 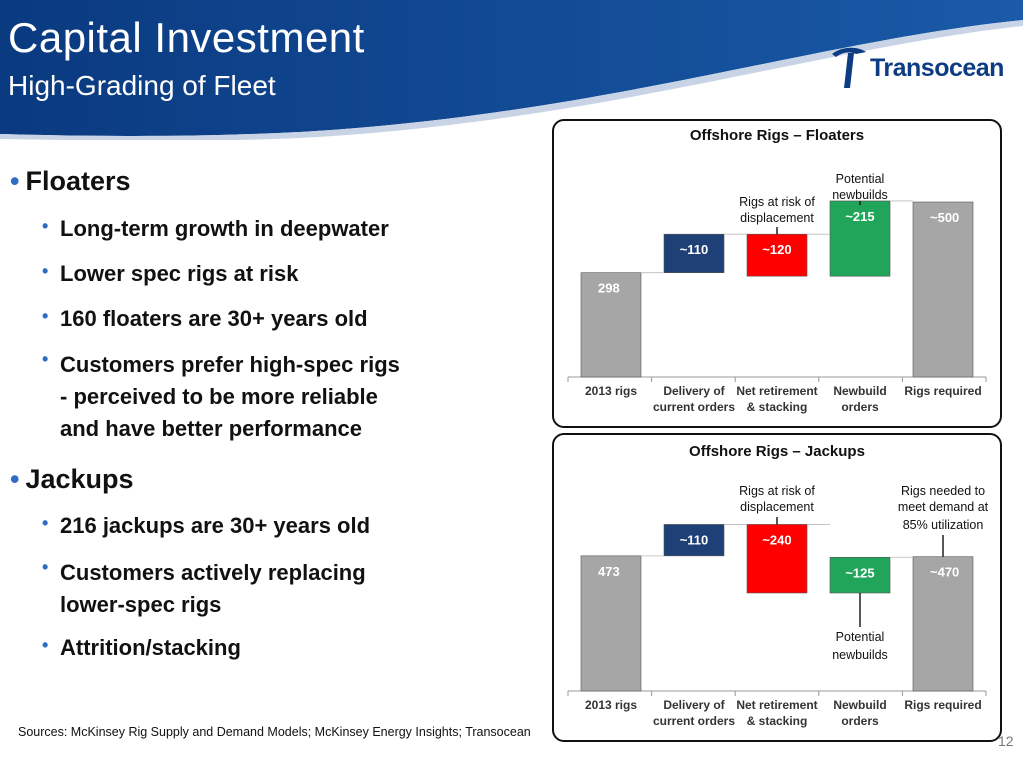 What do you see at coordinates (943, 507) in the screenshot?
I see `annotation-text: meet demand at` at bounding box center [943, 507].